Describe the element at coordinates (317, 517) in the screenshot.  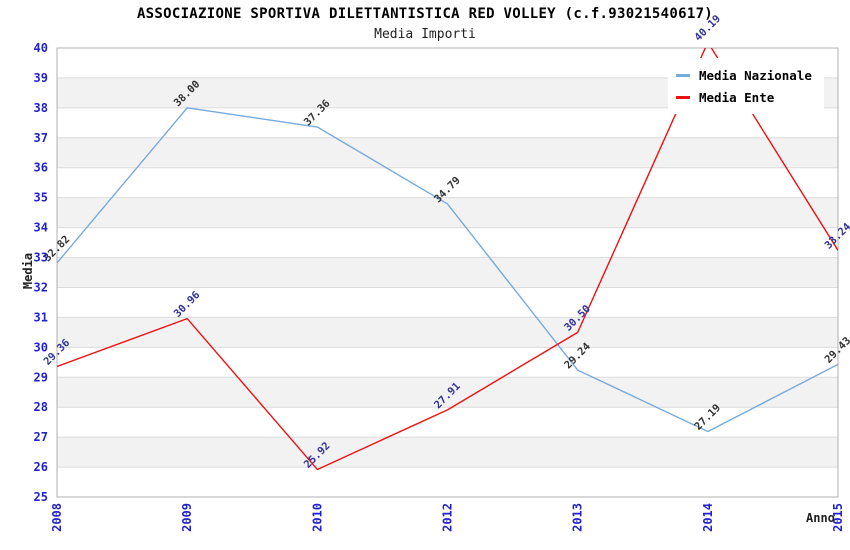
I see `x-tick-label: 2010` at that location.